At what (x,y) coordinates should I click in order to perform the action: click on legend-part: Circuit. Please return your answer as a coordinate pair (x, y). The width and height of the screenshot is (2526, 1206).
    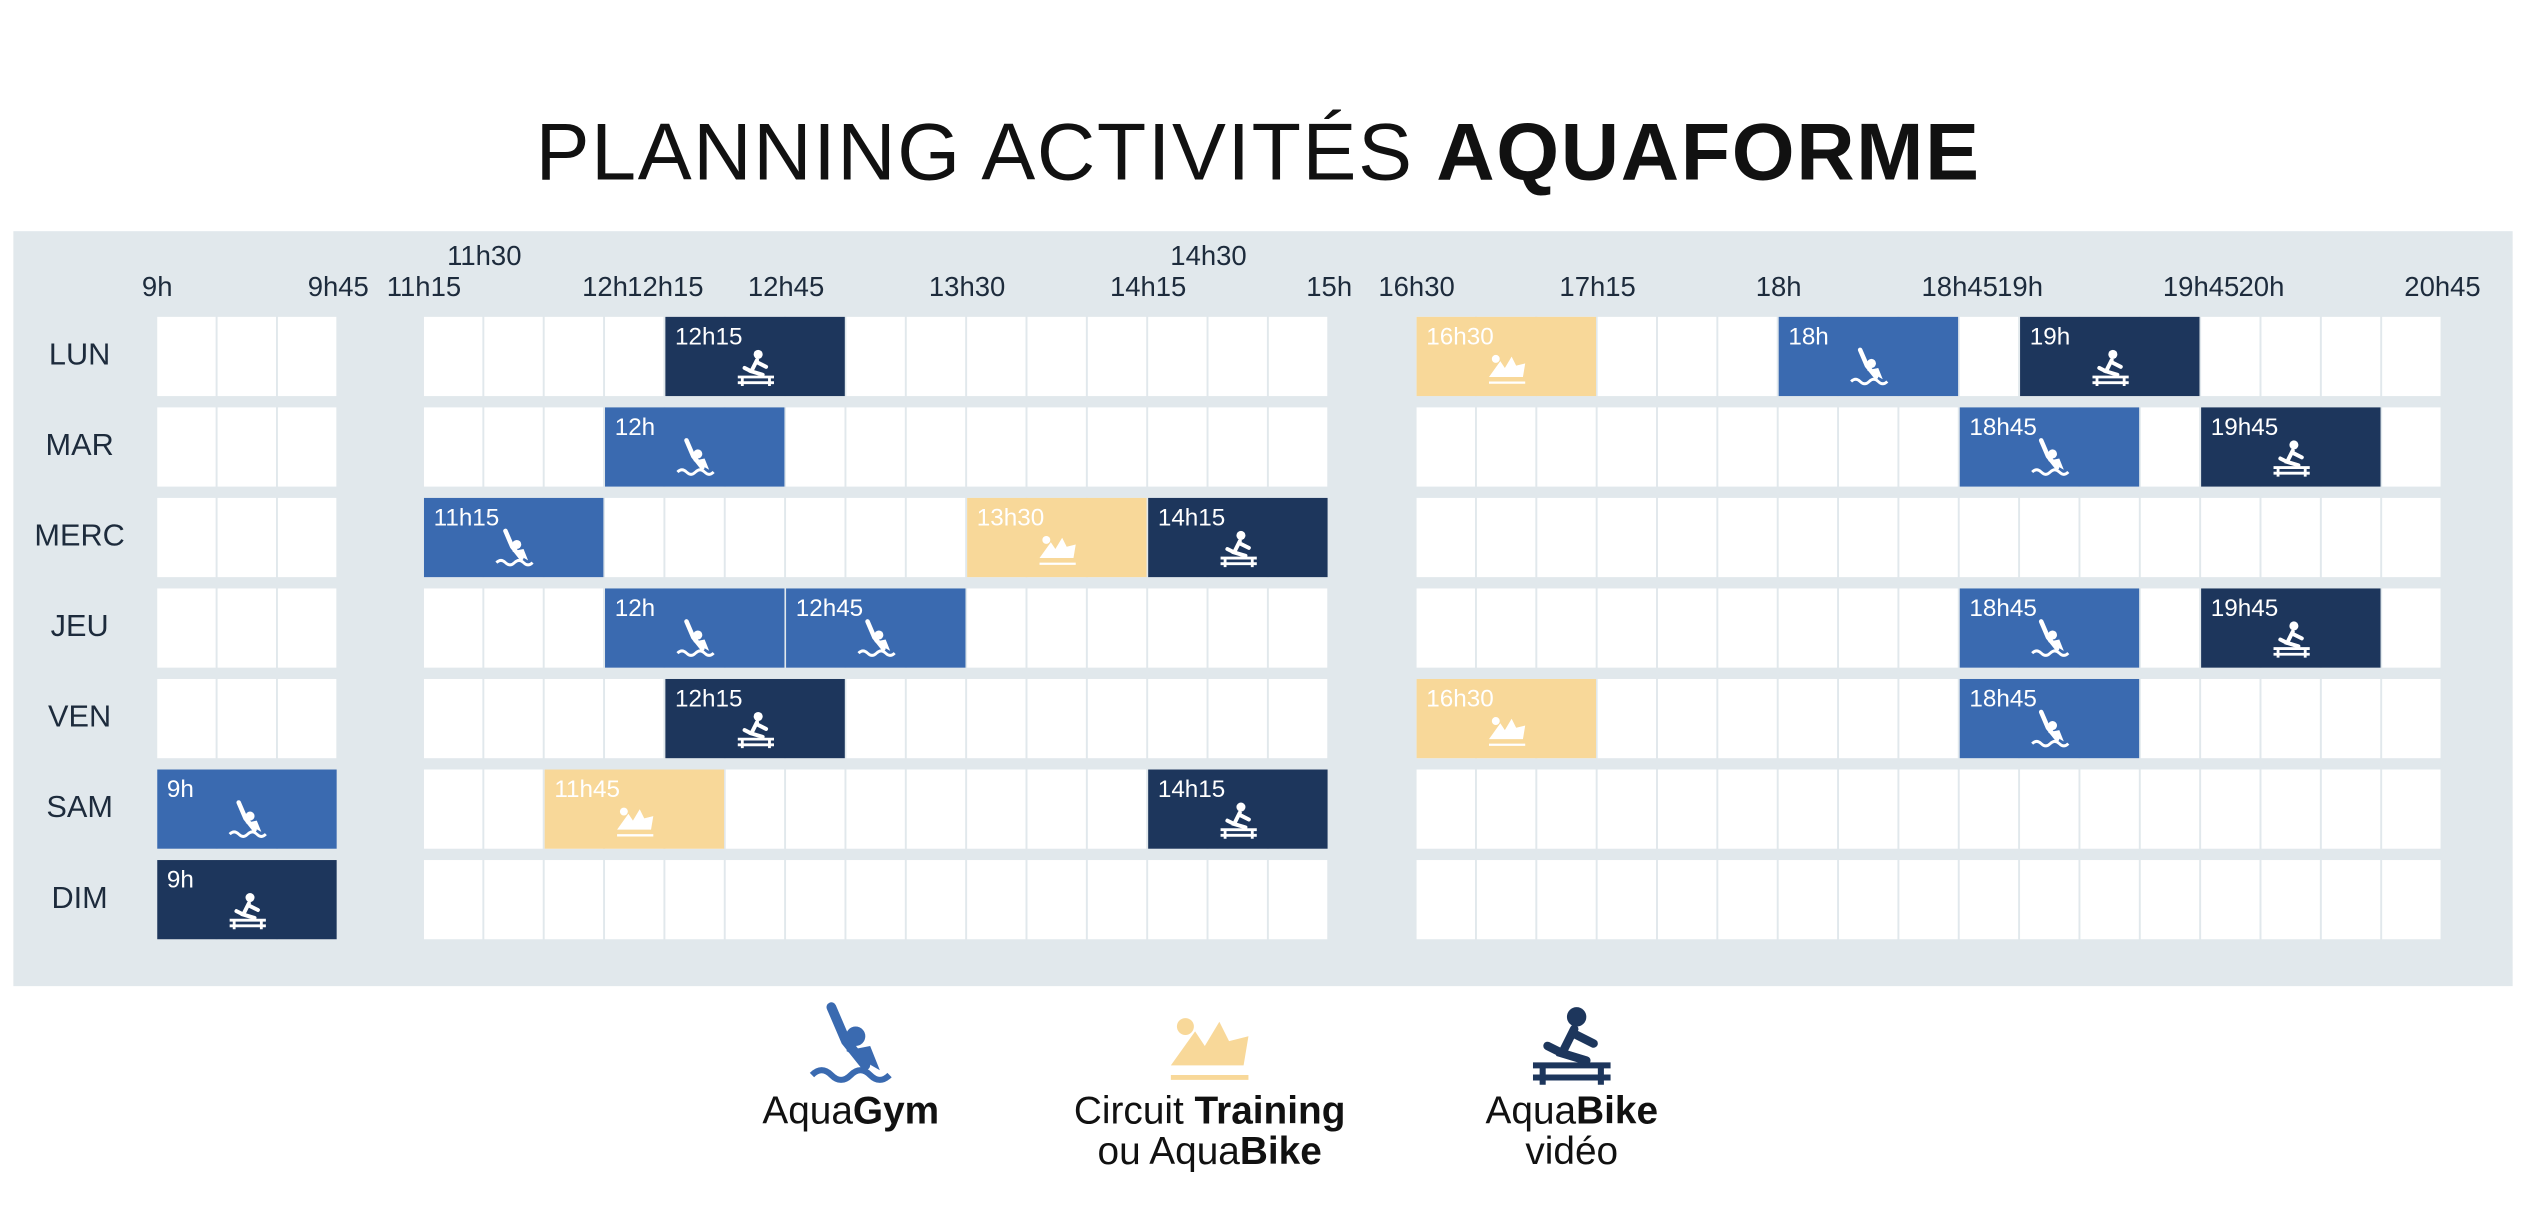
    Looking at the image, I should click on (1134, 1111).